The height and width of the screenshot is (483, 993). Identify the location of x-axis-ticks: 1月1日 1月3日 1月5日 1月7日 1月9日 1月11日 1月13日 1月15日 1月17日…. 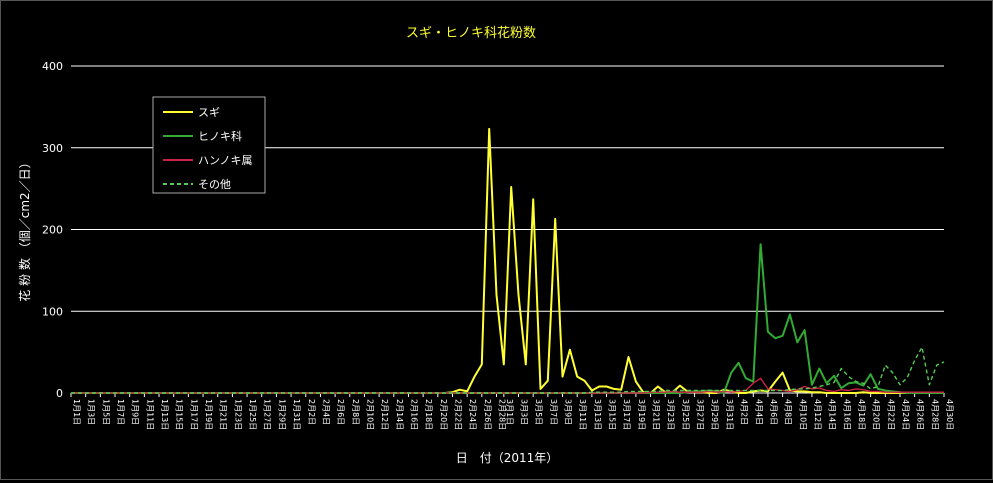
(512, 411).